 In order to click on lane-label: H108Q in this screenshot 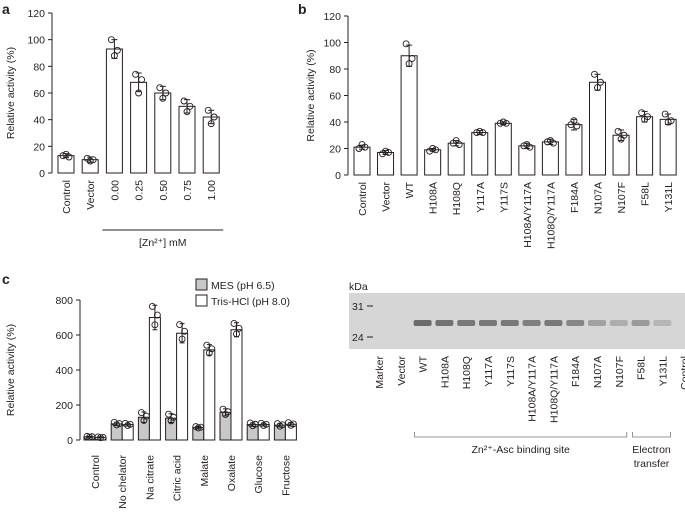, I will do `click(467, 372)`.